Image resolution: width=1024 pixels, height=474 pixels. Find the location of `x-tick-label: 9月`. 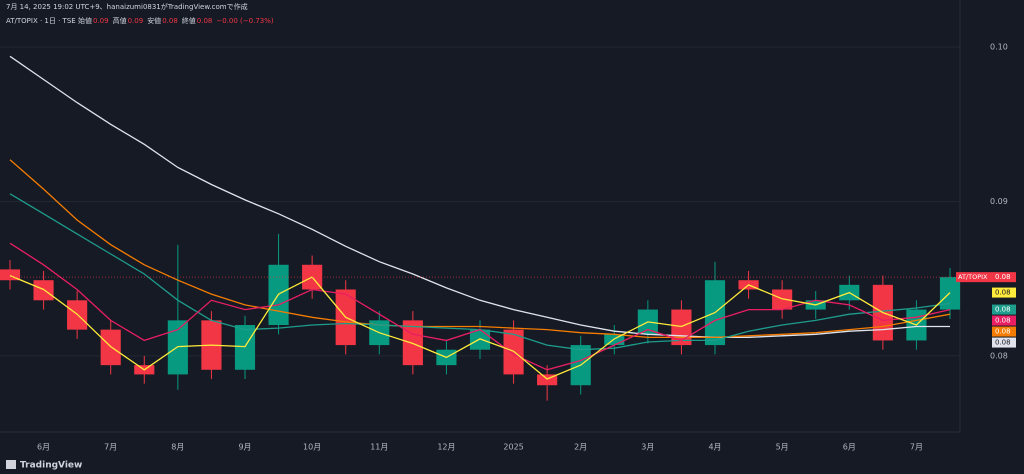

x-tick-label: 9月 is located at coordinates (244, 447).